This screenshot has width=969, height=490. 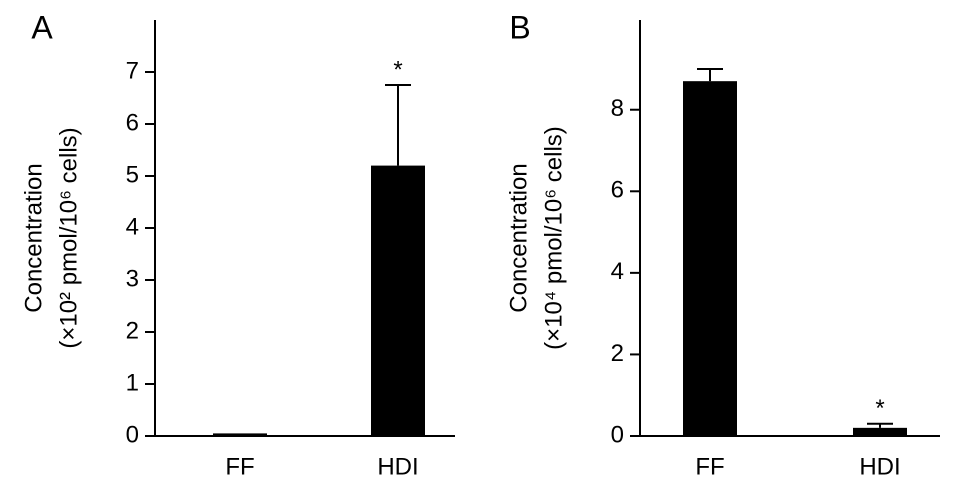 I want to click on y-tick-label: 1, so click(x=132, y=382).